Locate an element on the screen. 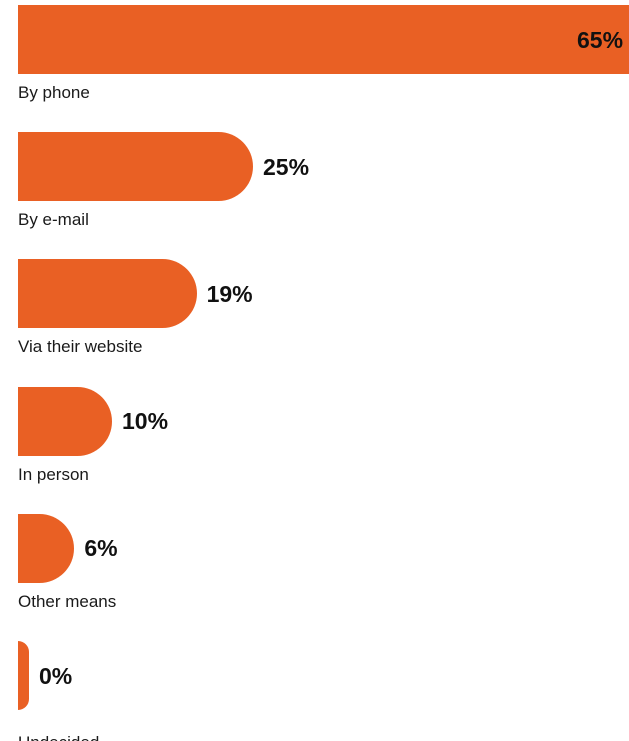 Image resolution: width=629 pixels, height=741 pixels. category-label: By e-mail is located at coordinates (53, 220).